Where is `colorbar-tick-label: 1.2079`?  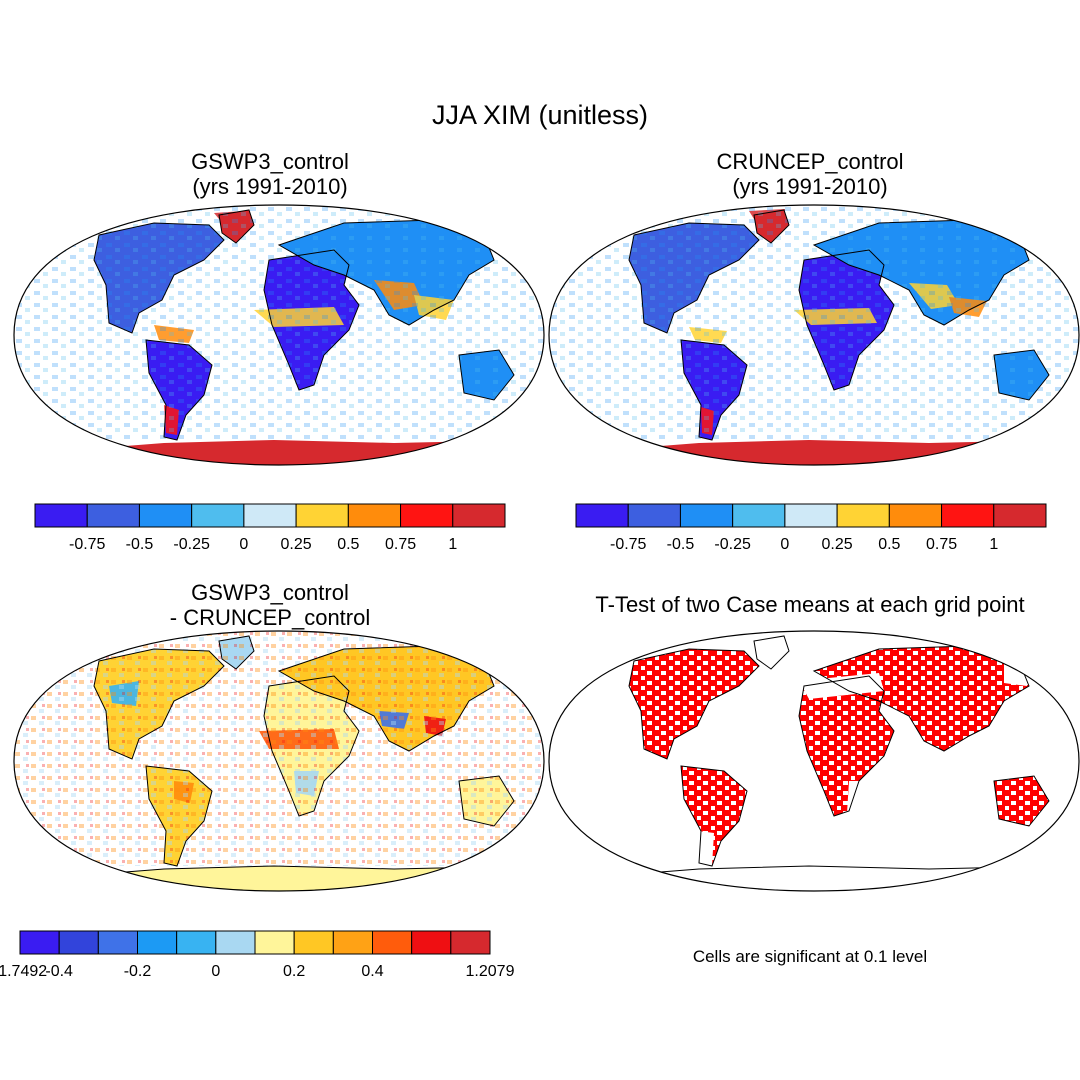 colorbar-tick-label: 1.2079 is located at coordinates (490, 971).